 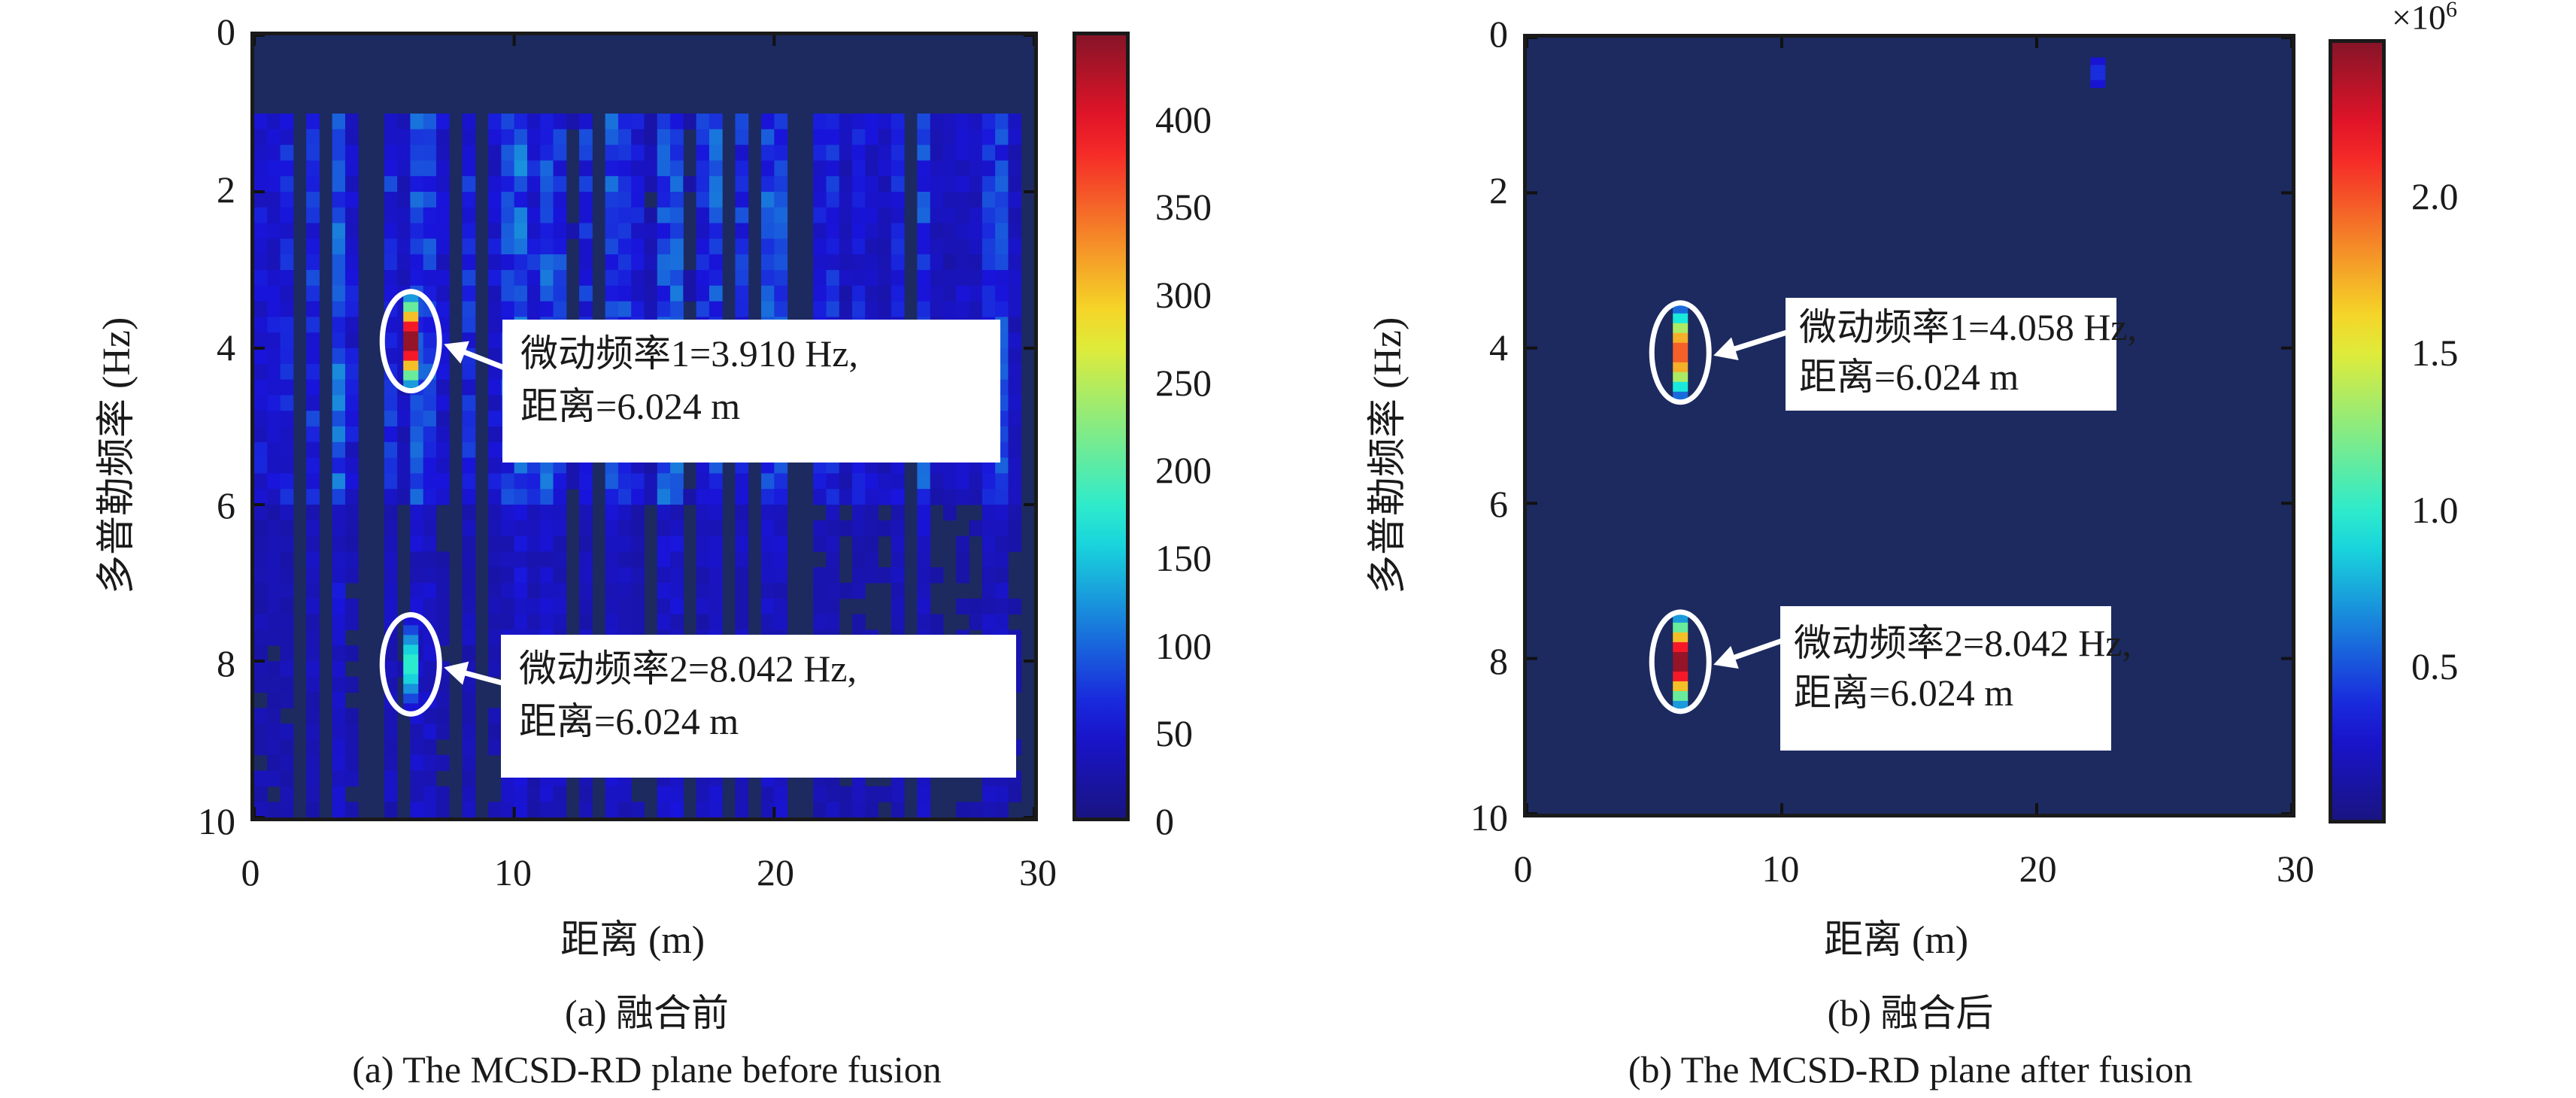 What do you see at coordinates (689, 353) in the screenshot?
I see `annotation-a-1-line1: 微动频率1=3.910 Hz,` at bounding box center [689, 353].